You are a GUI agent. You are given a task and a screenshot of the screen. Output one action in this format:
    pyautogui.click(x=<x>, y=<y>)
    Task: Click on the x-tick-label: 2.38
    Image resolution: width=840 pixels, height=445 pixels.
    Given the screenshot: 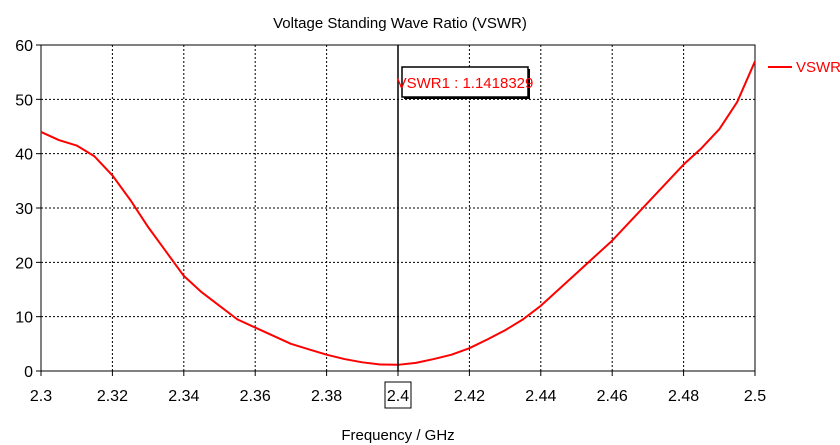 What is the action you would take?
    pyautogui.click(x=326, y=396)
    